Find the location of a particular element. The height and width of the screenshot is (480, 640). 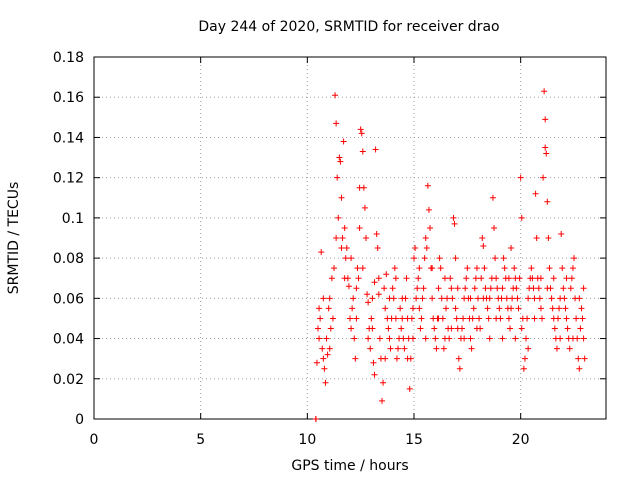

x-tick-label: 20 is located at coordinates (521, 440).